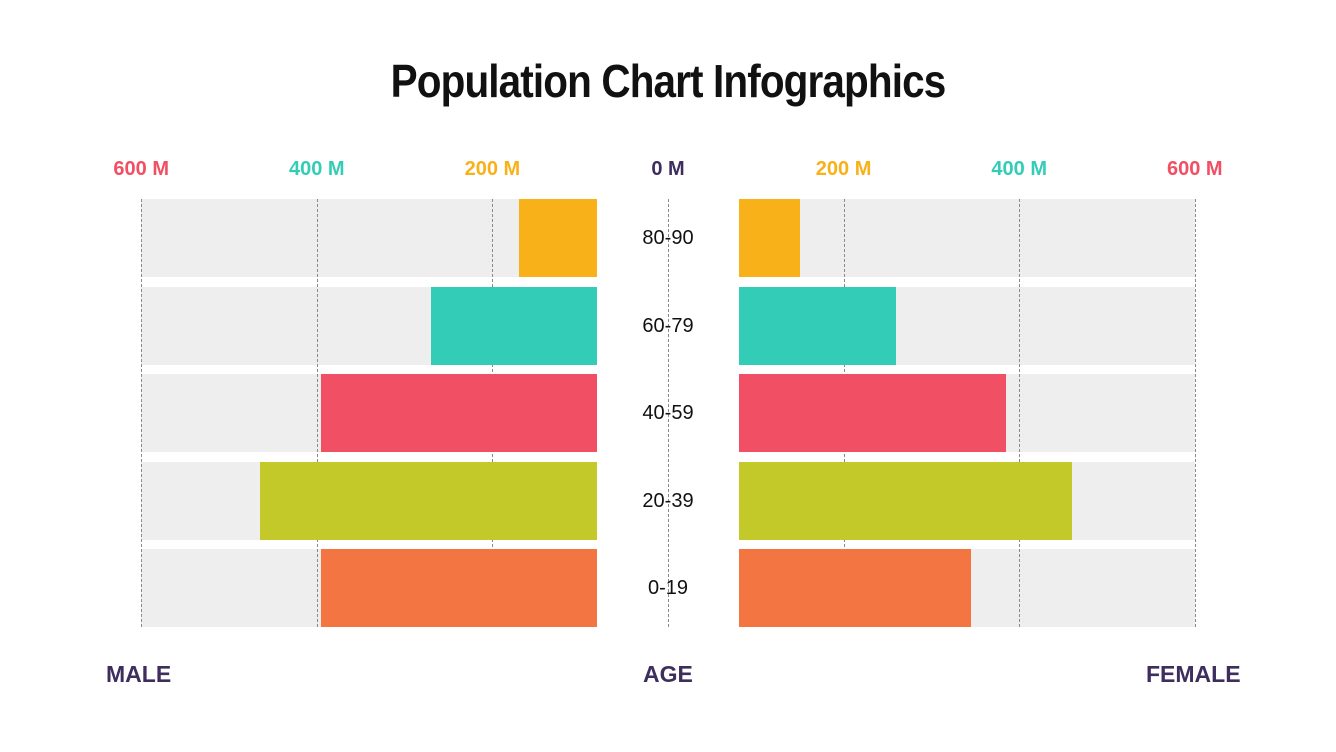 The height and width of the screenshot is (752, 1336). I want to click on tick-label: 0 M, so click(668, 169).